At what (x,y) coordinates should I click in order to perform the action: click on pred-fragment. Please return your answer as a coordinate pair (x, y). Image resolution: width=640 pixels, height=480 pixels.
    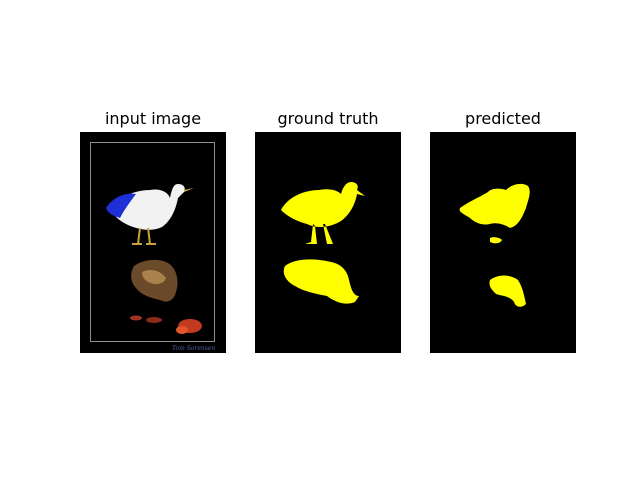
    Looking at the image, I should click on (496, 240).